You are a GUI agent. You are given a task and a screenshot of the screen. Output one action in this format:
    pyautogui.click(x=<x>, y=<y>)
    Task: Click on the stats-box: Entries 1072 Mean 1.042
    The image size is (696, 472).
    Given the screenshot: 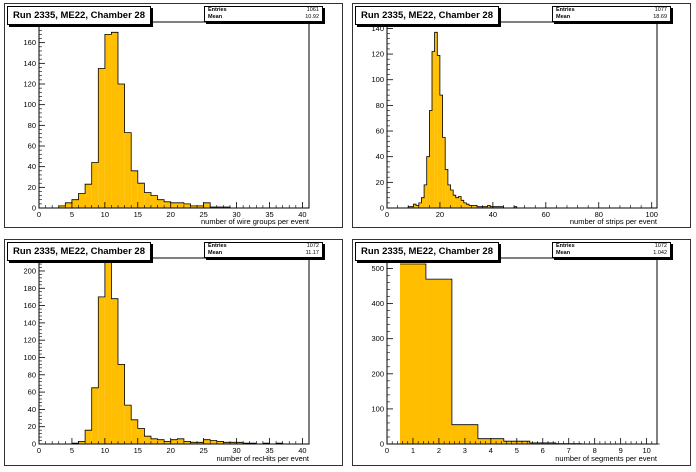 What is the action you would take?
    pyautogui.click(x=611, y=250)
    